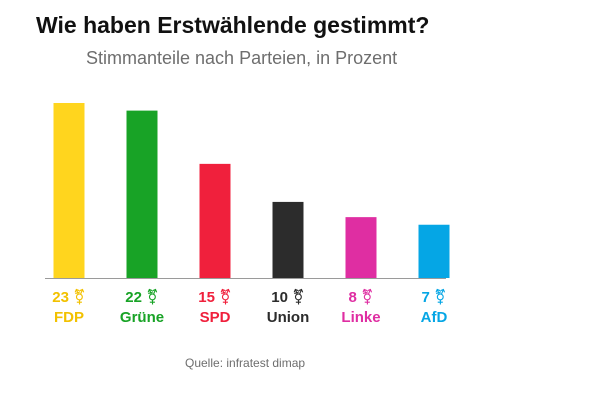 This screenshot has height=414, width=608. What do you see at coordinates (434, 251) in the screenshot?
I see `bar-afd` at bounding box center [434, 251].